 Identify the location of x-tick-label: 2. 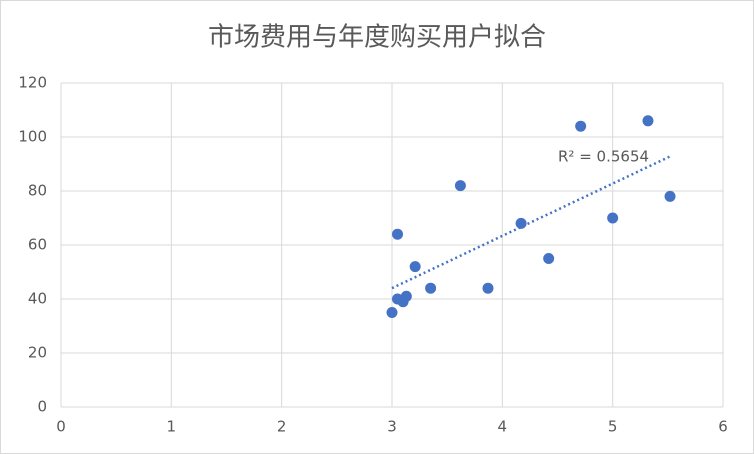
(282, 427).